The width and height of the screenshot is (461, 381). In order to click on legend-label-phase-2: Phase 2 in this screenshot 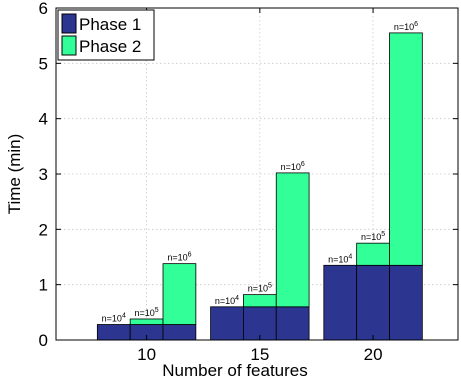, I will do `click(110, 46)`.